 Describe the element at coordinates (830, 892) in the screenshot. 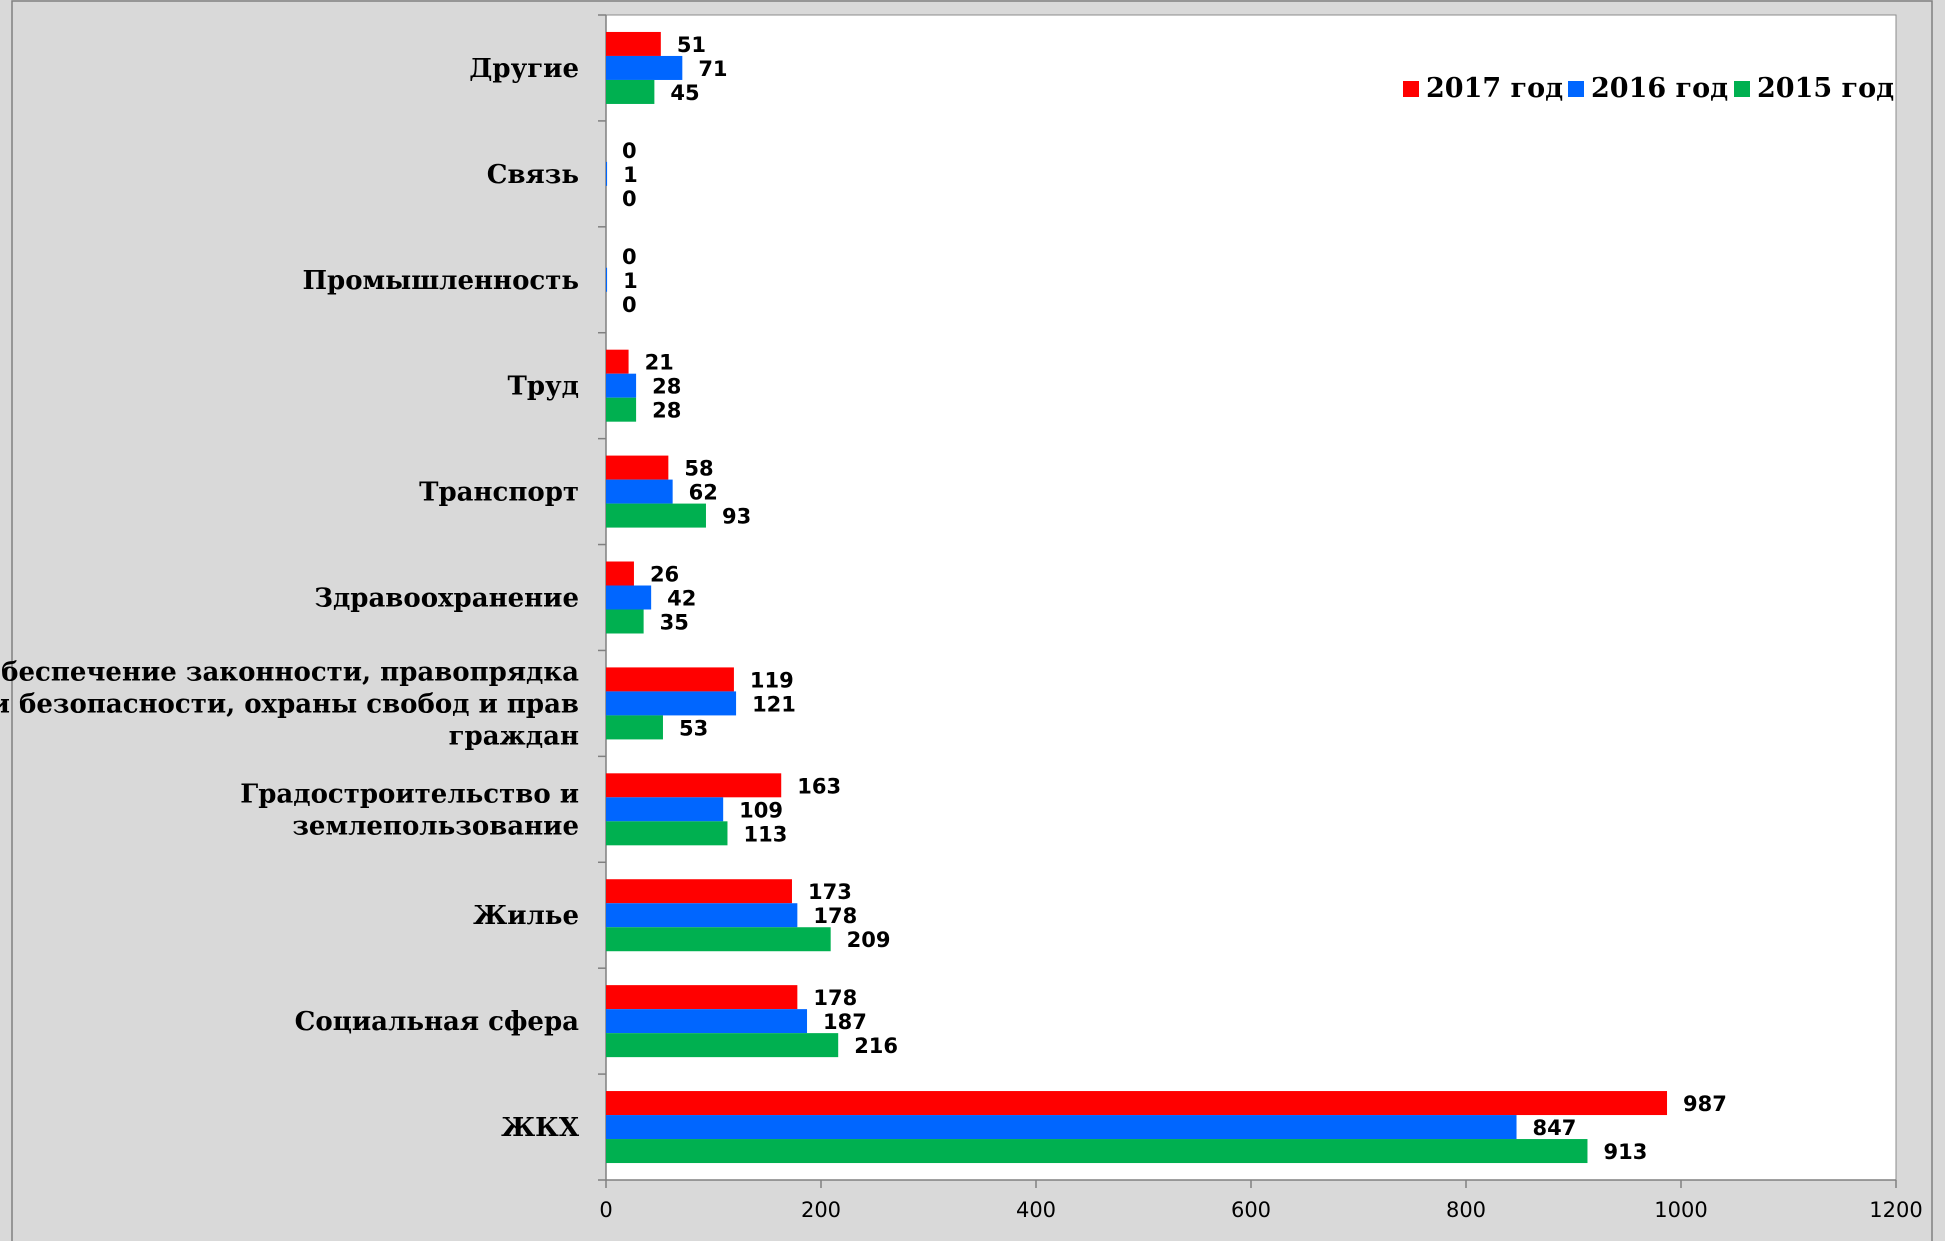

I see `data-label: 173` at that location.